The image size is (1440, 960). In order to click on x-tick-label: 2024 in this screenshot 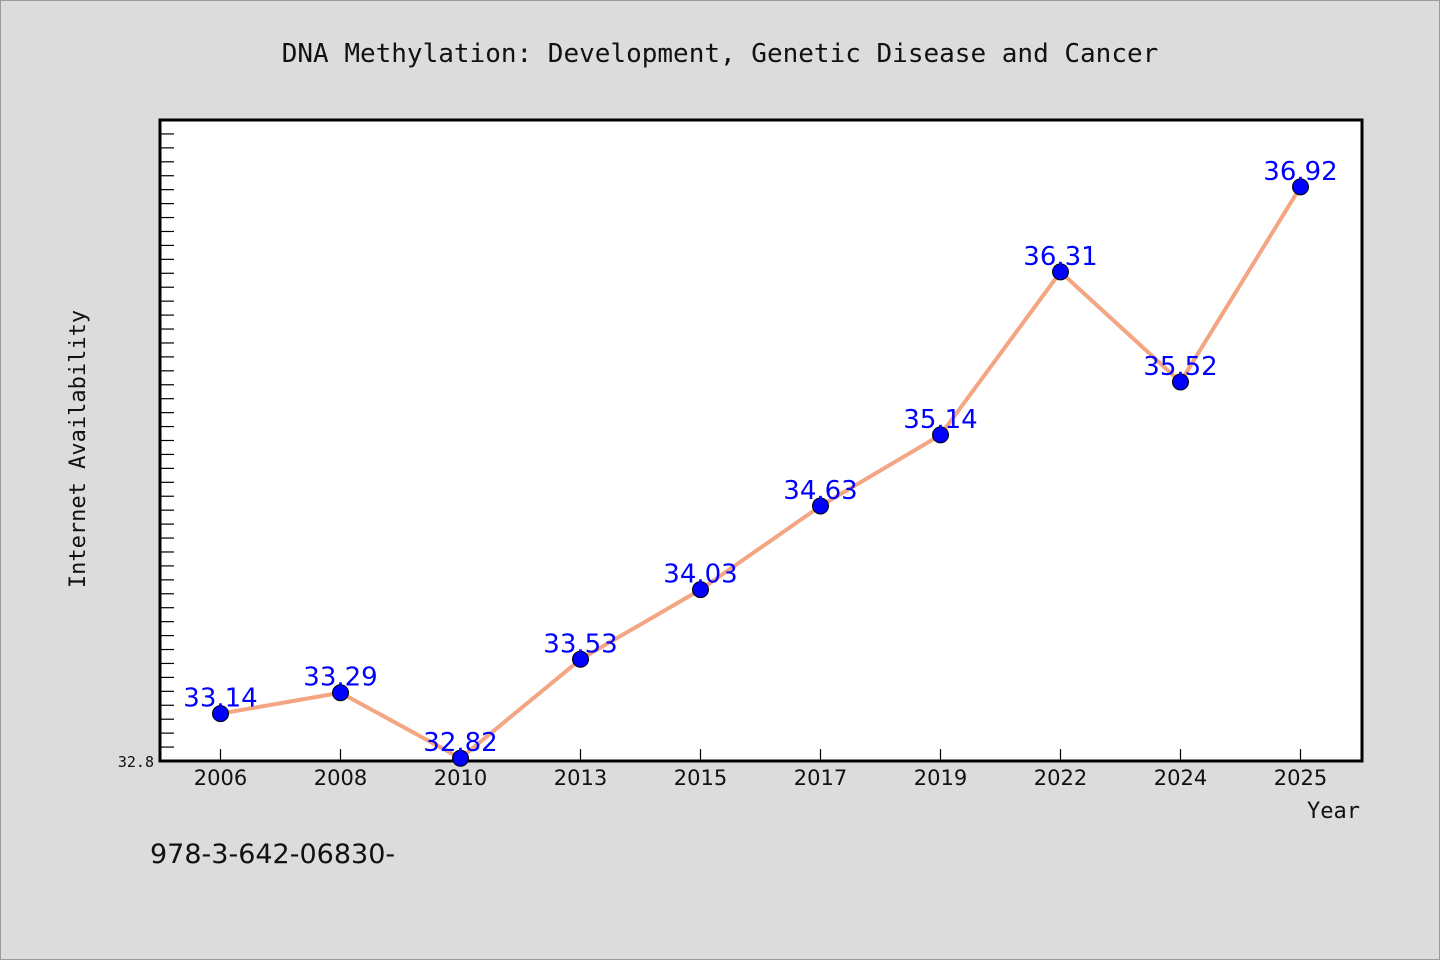, I will do `click(1180, 778)`.